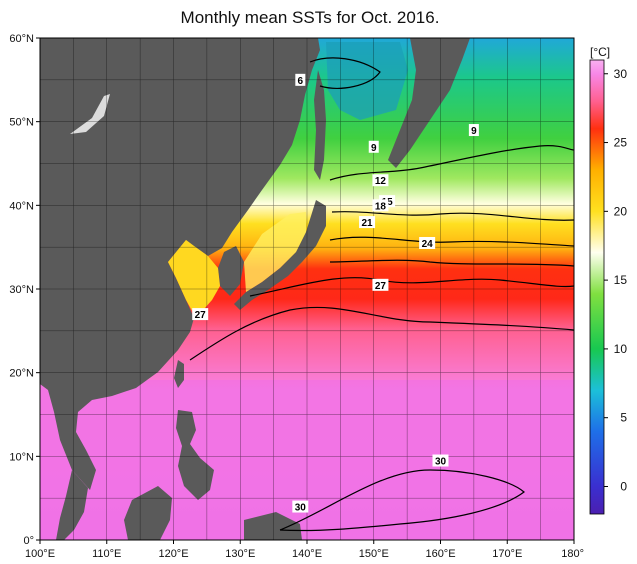  I want to click on colorbar-tick-label: 0, so click(623, 486).